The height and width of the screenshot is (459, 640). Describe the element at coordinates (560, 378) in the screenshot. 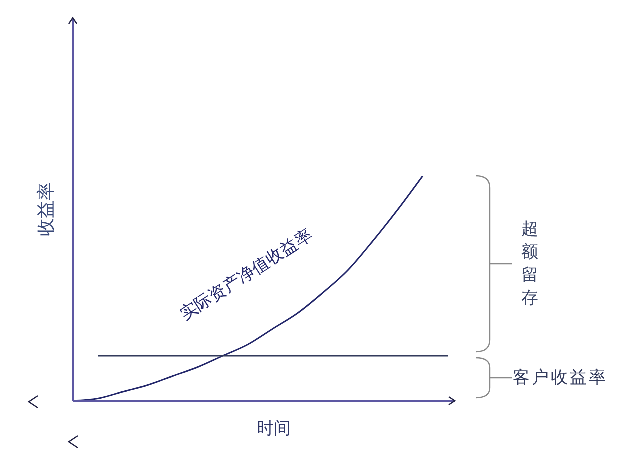

I see `text: 客户收益率` at that location.